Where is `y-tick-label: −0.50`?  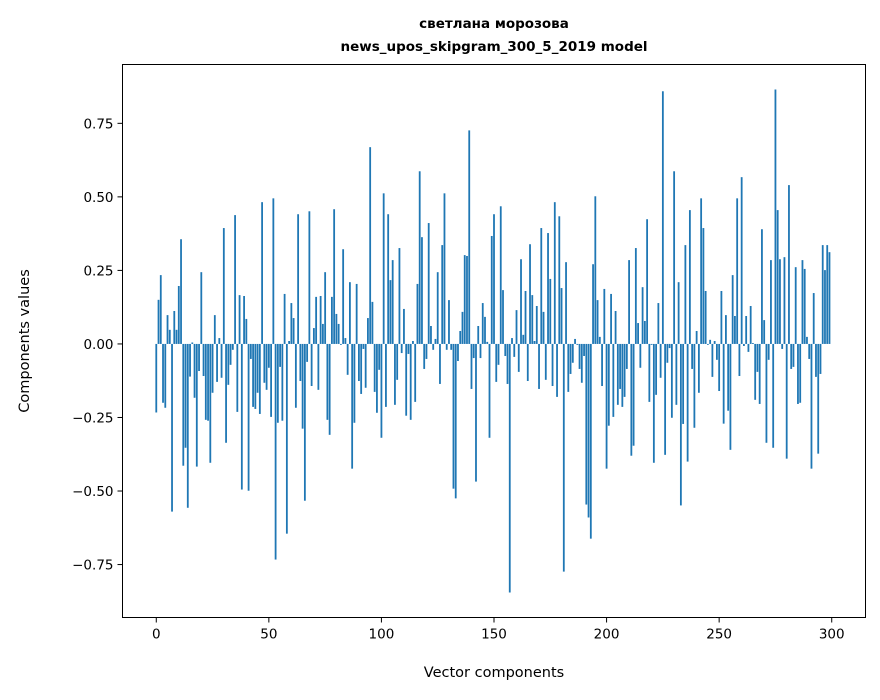
y-tick-label: −0.50 is located at coordinates (92, 492).